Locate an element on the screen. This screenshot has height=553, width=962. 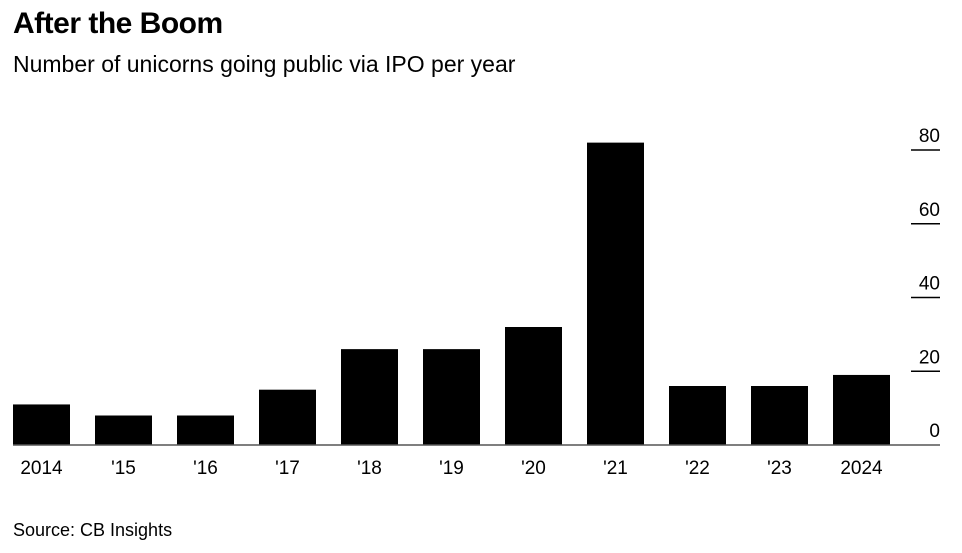
x-tick-label: '23 is located at coordinates (779, 468).